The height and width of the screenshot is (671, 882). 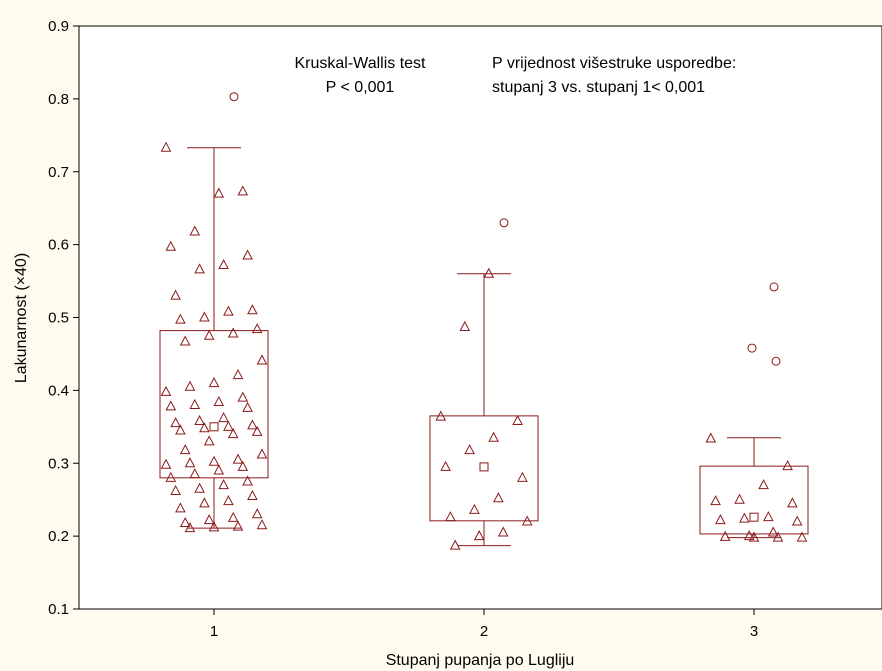 I want to click on y-tick-label: 0.4, so click(x=58, y=390).